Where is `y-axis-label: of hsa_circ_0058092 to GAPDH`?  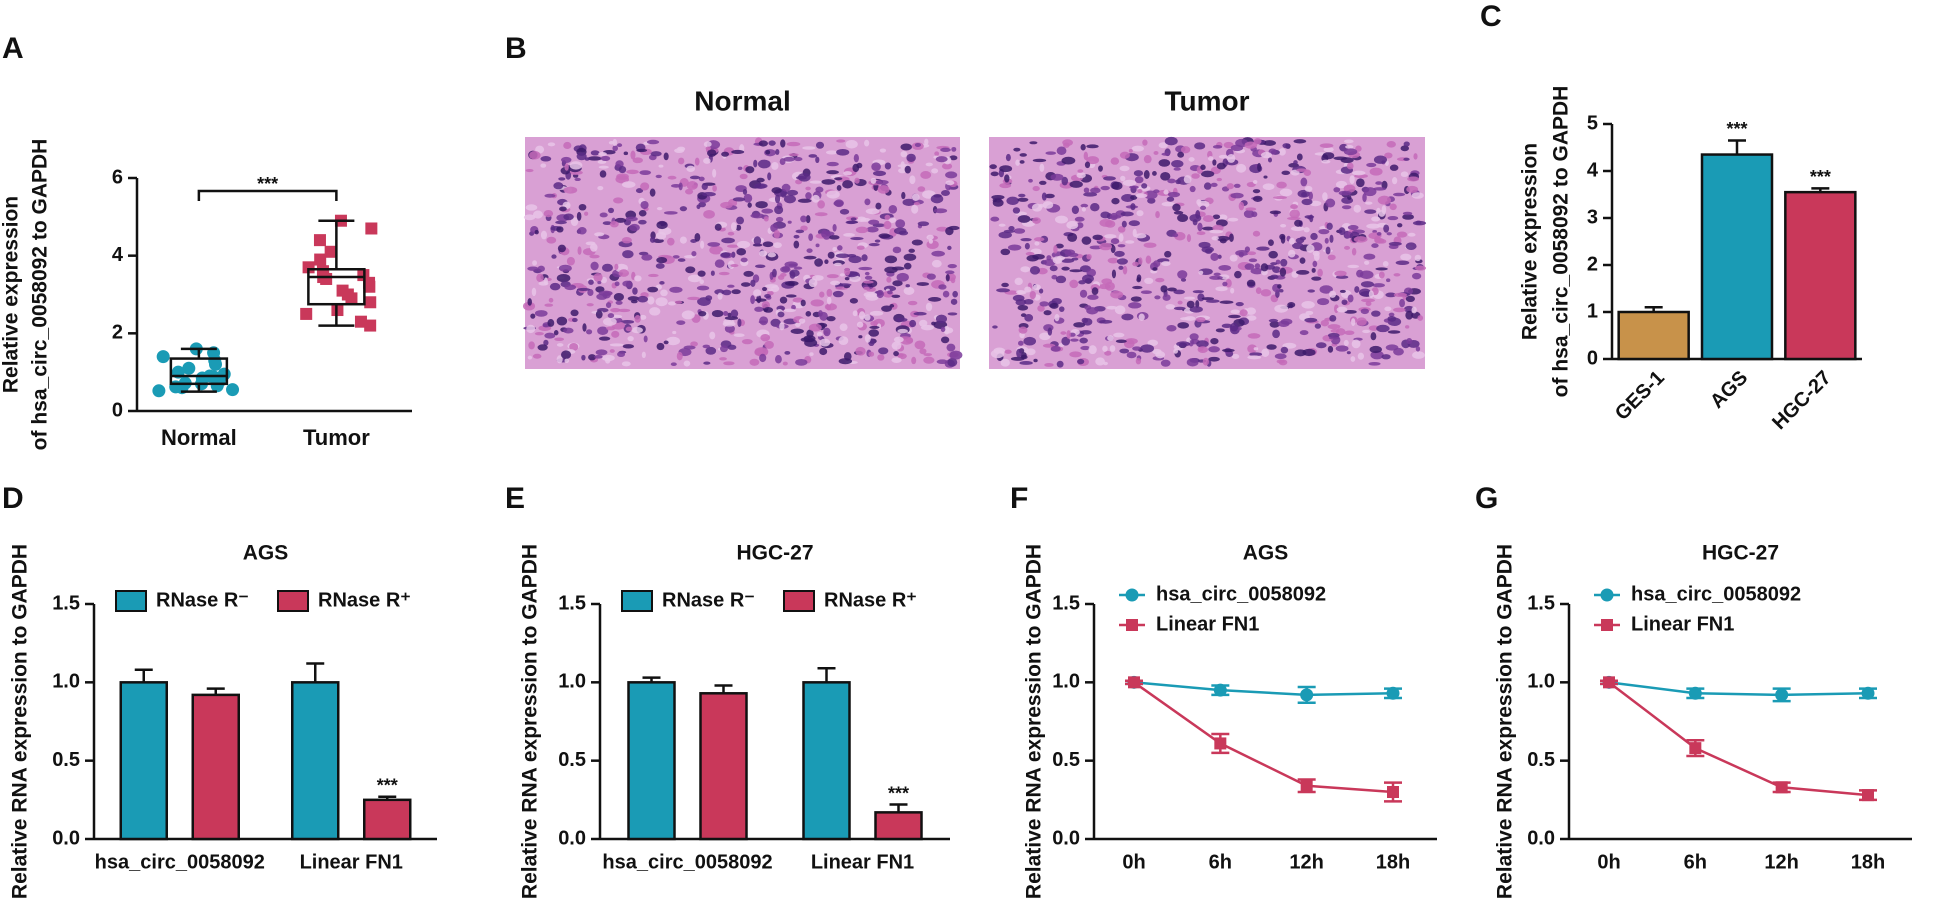
y-axis-label: of hsa_circ_0058092 to GAPDH is located at coordinates (40, 295).